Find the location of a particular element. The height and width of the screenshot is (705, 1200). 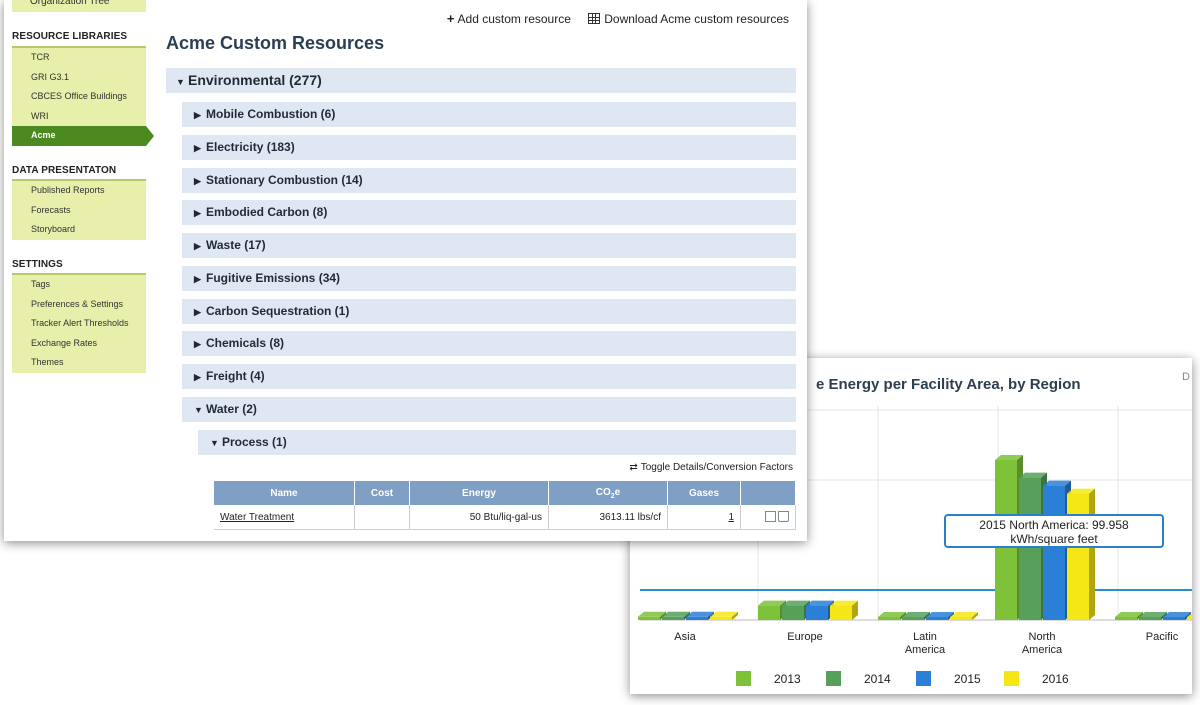

col-header-gases: Gases is located at coordinates (704, 493).